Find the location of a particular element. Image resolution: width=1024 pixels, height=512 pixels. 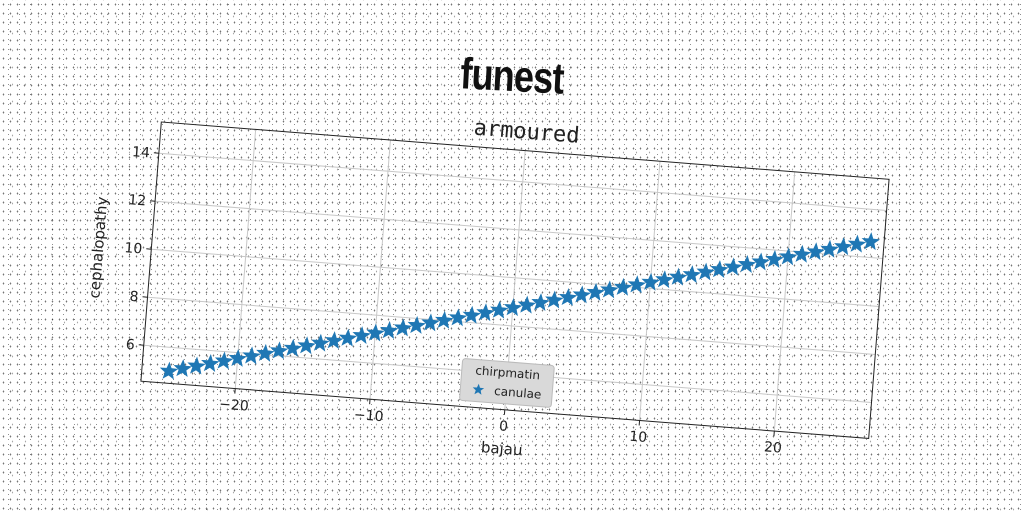

y-axis-label: cephalopathy is located at coordinates (98, 247).